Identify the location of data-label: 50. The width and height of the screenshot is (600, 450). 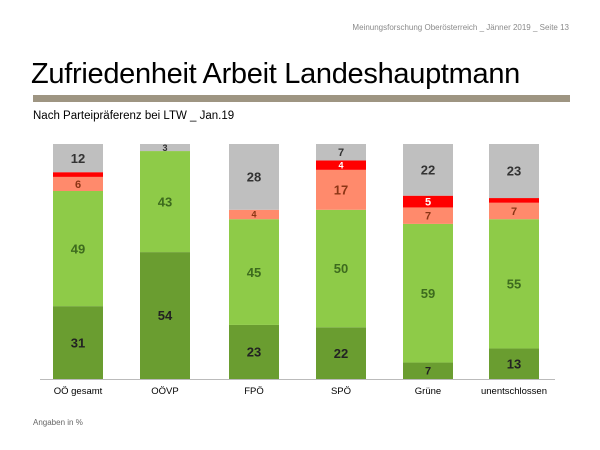
(341, 268).